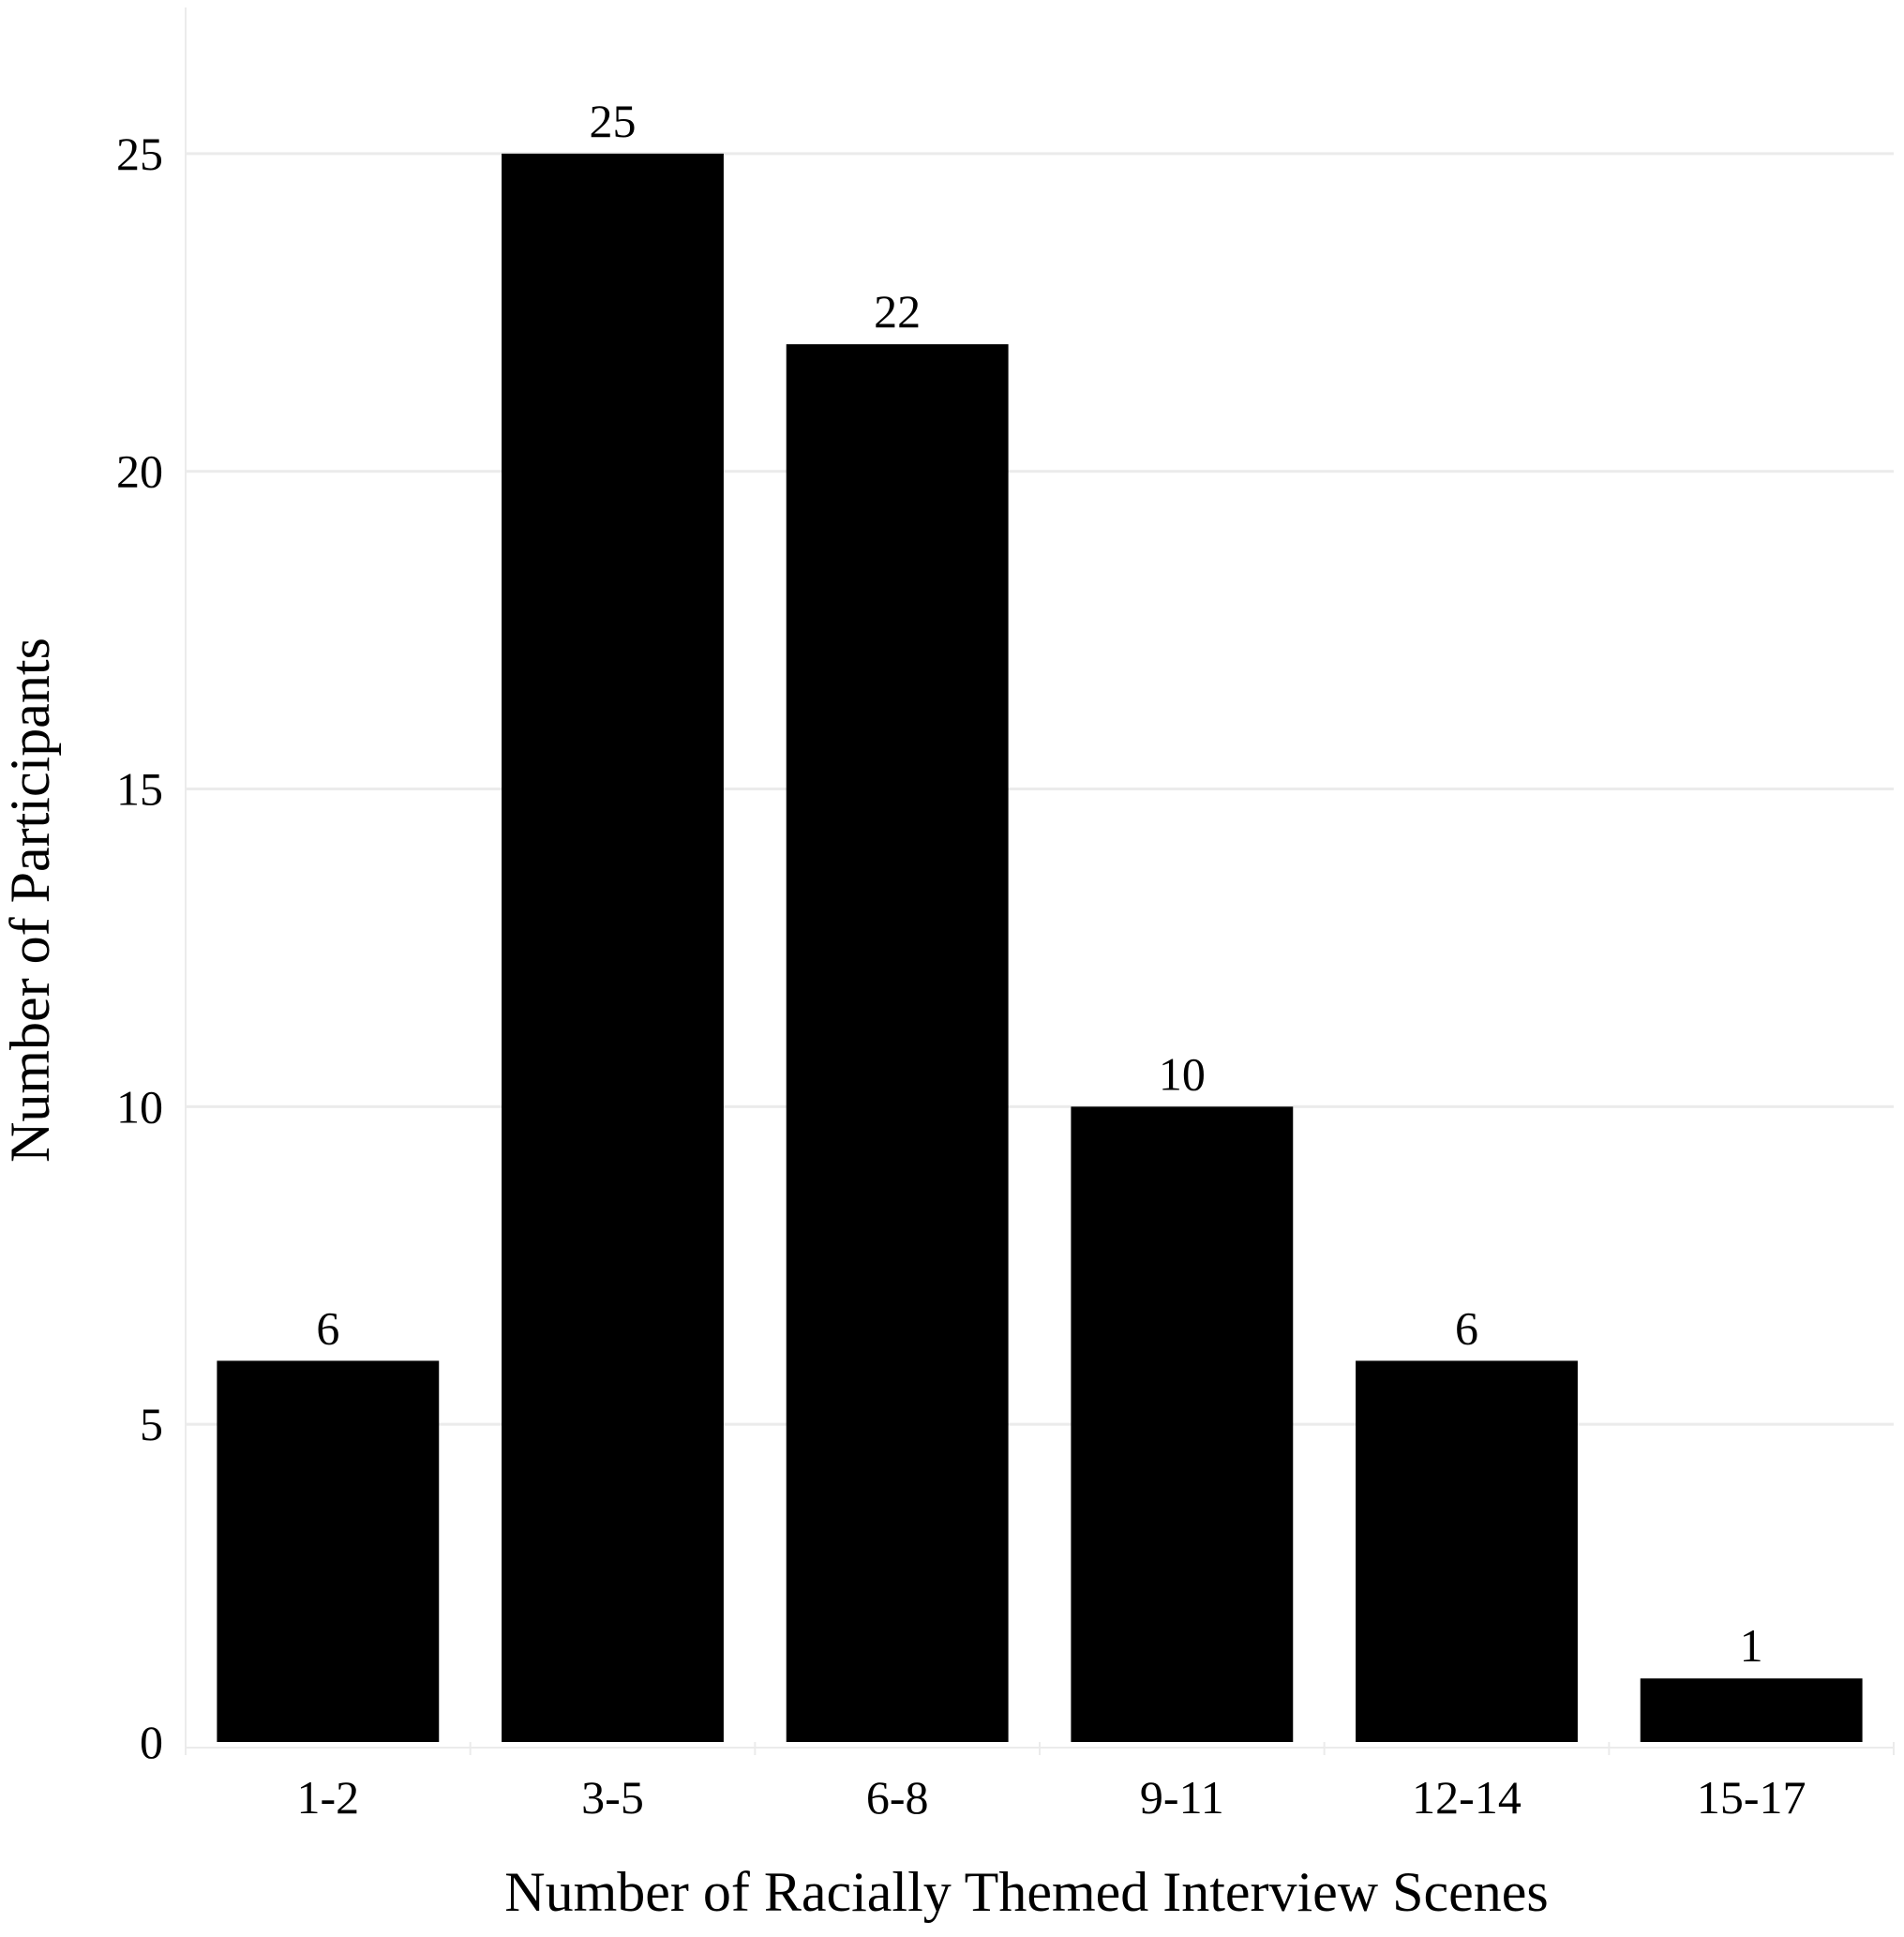 The height and width of the screenshot is (1937, 1904). What do you see at coordinates (328, 1797) in the screenshot?
I see `x-tick-label-1-2: 1-2` at bounding box center [328, 1797].